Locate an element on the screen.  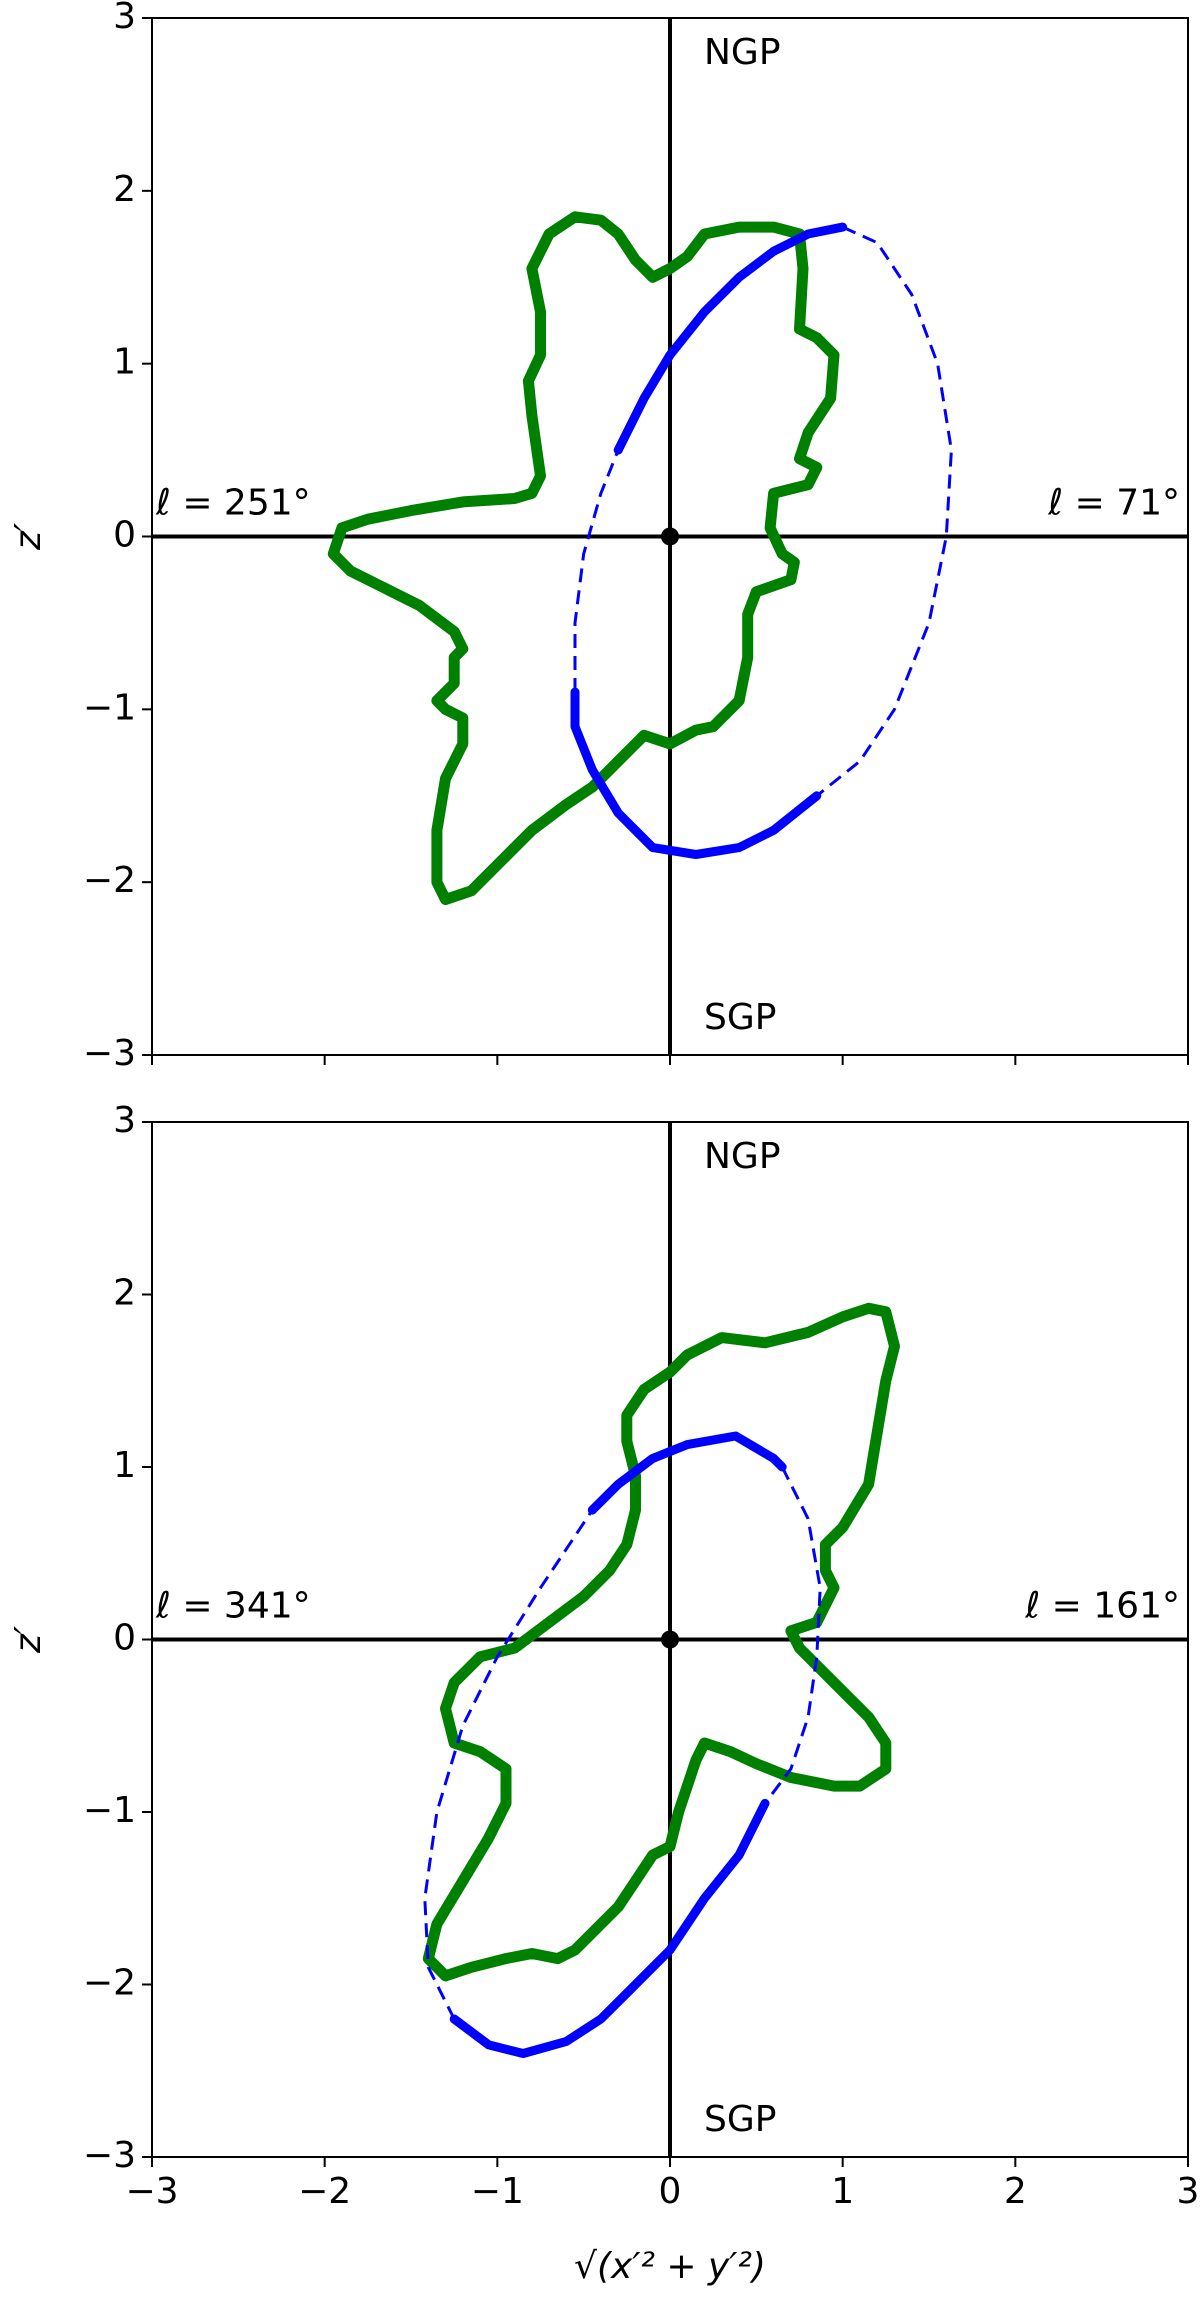
right-label: ℓ = 161° is located at coordinates (1102, 1606).